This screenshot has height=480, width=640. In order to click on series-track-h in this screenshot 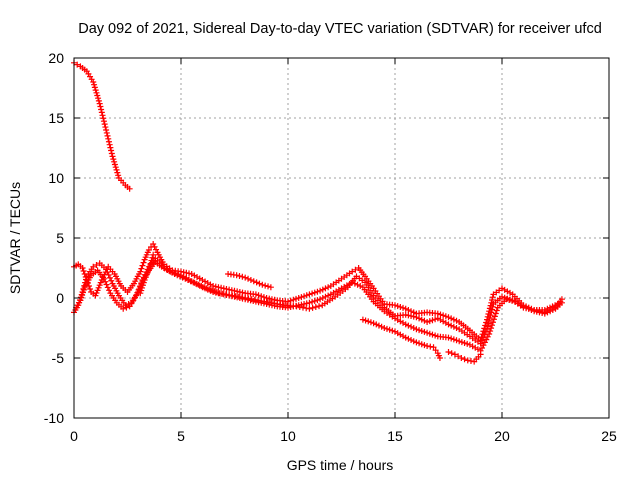, I will do `click(147, 274)`.